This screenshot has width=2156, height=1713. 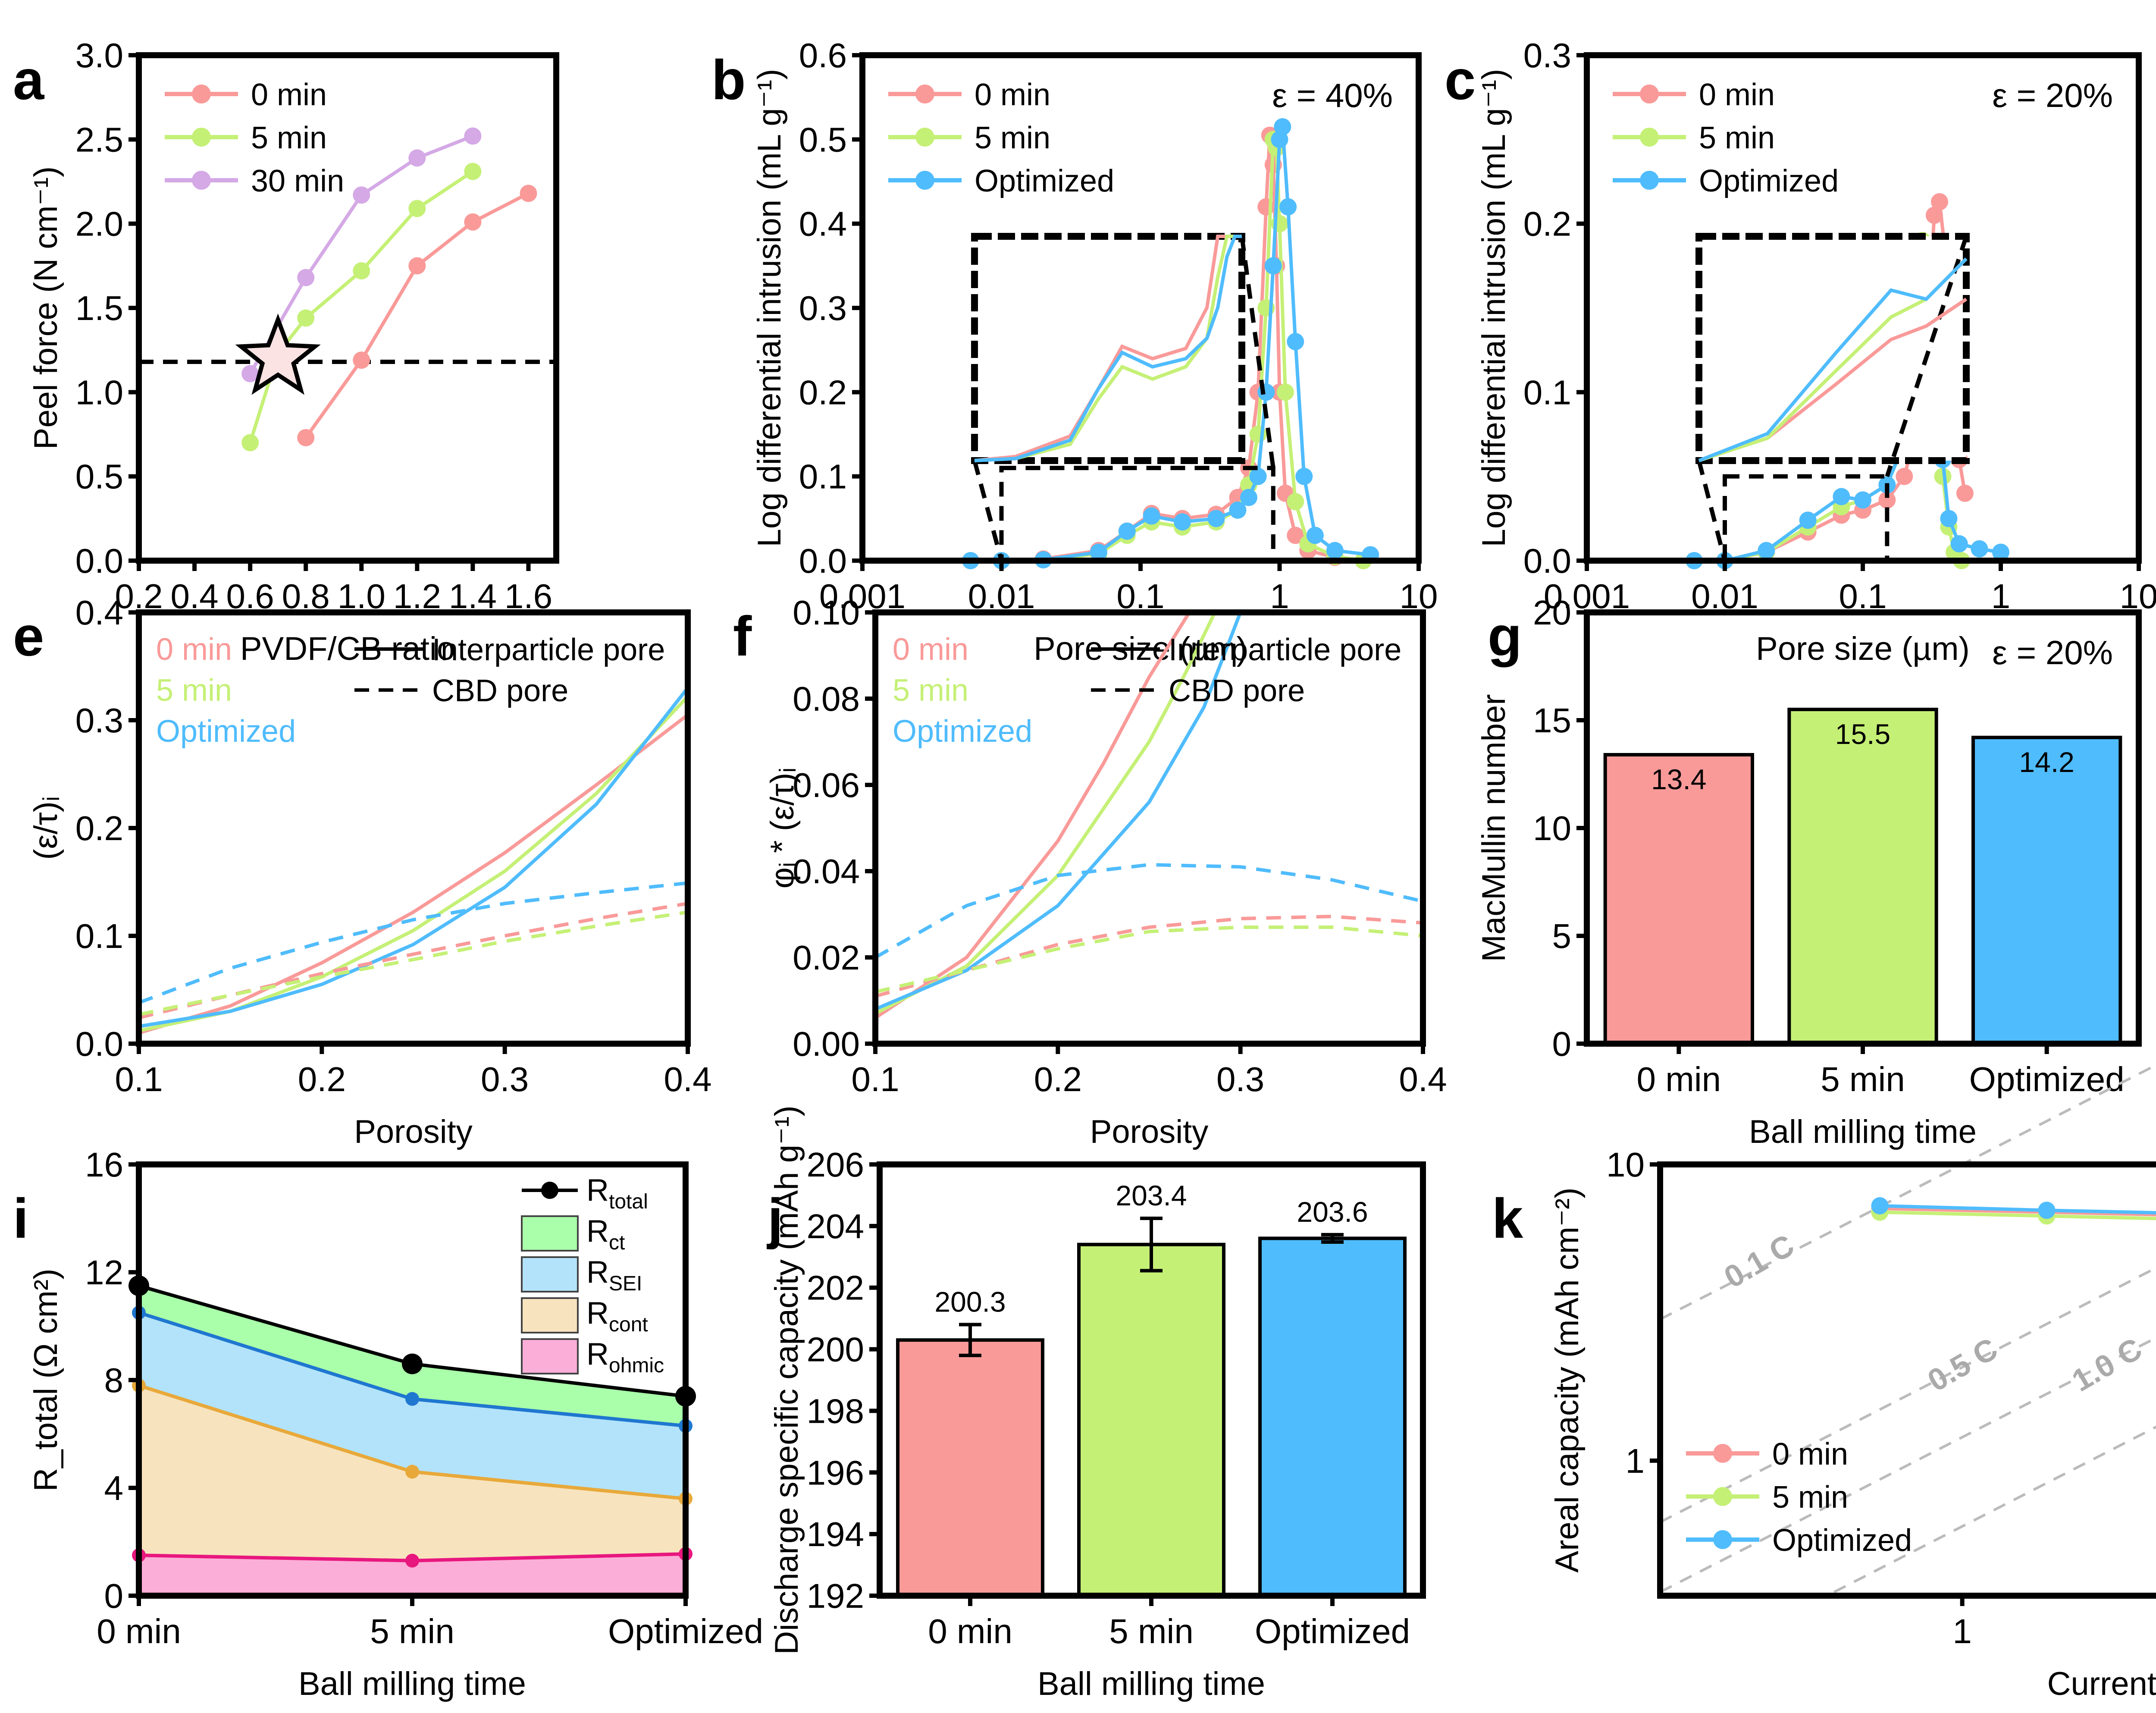 What do you see at coordinates (930, 649) in the screenshot?
I see `legend-color-label: 0 min` at bounding box center [930, 649].